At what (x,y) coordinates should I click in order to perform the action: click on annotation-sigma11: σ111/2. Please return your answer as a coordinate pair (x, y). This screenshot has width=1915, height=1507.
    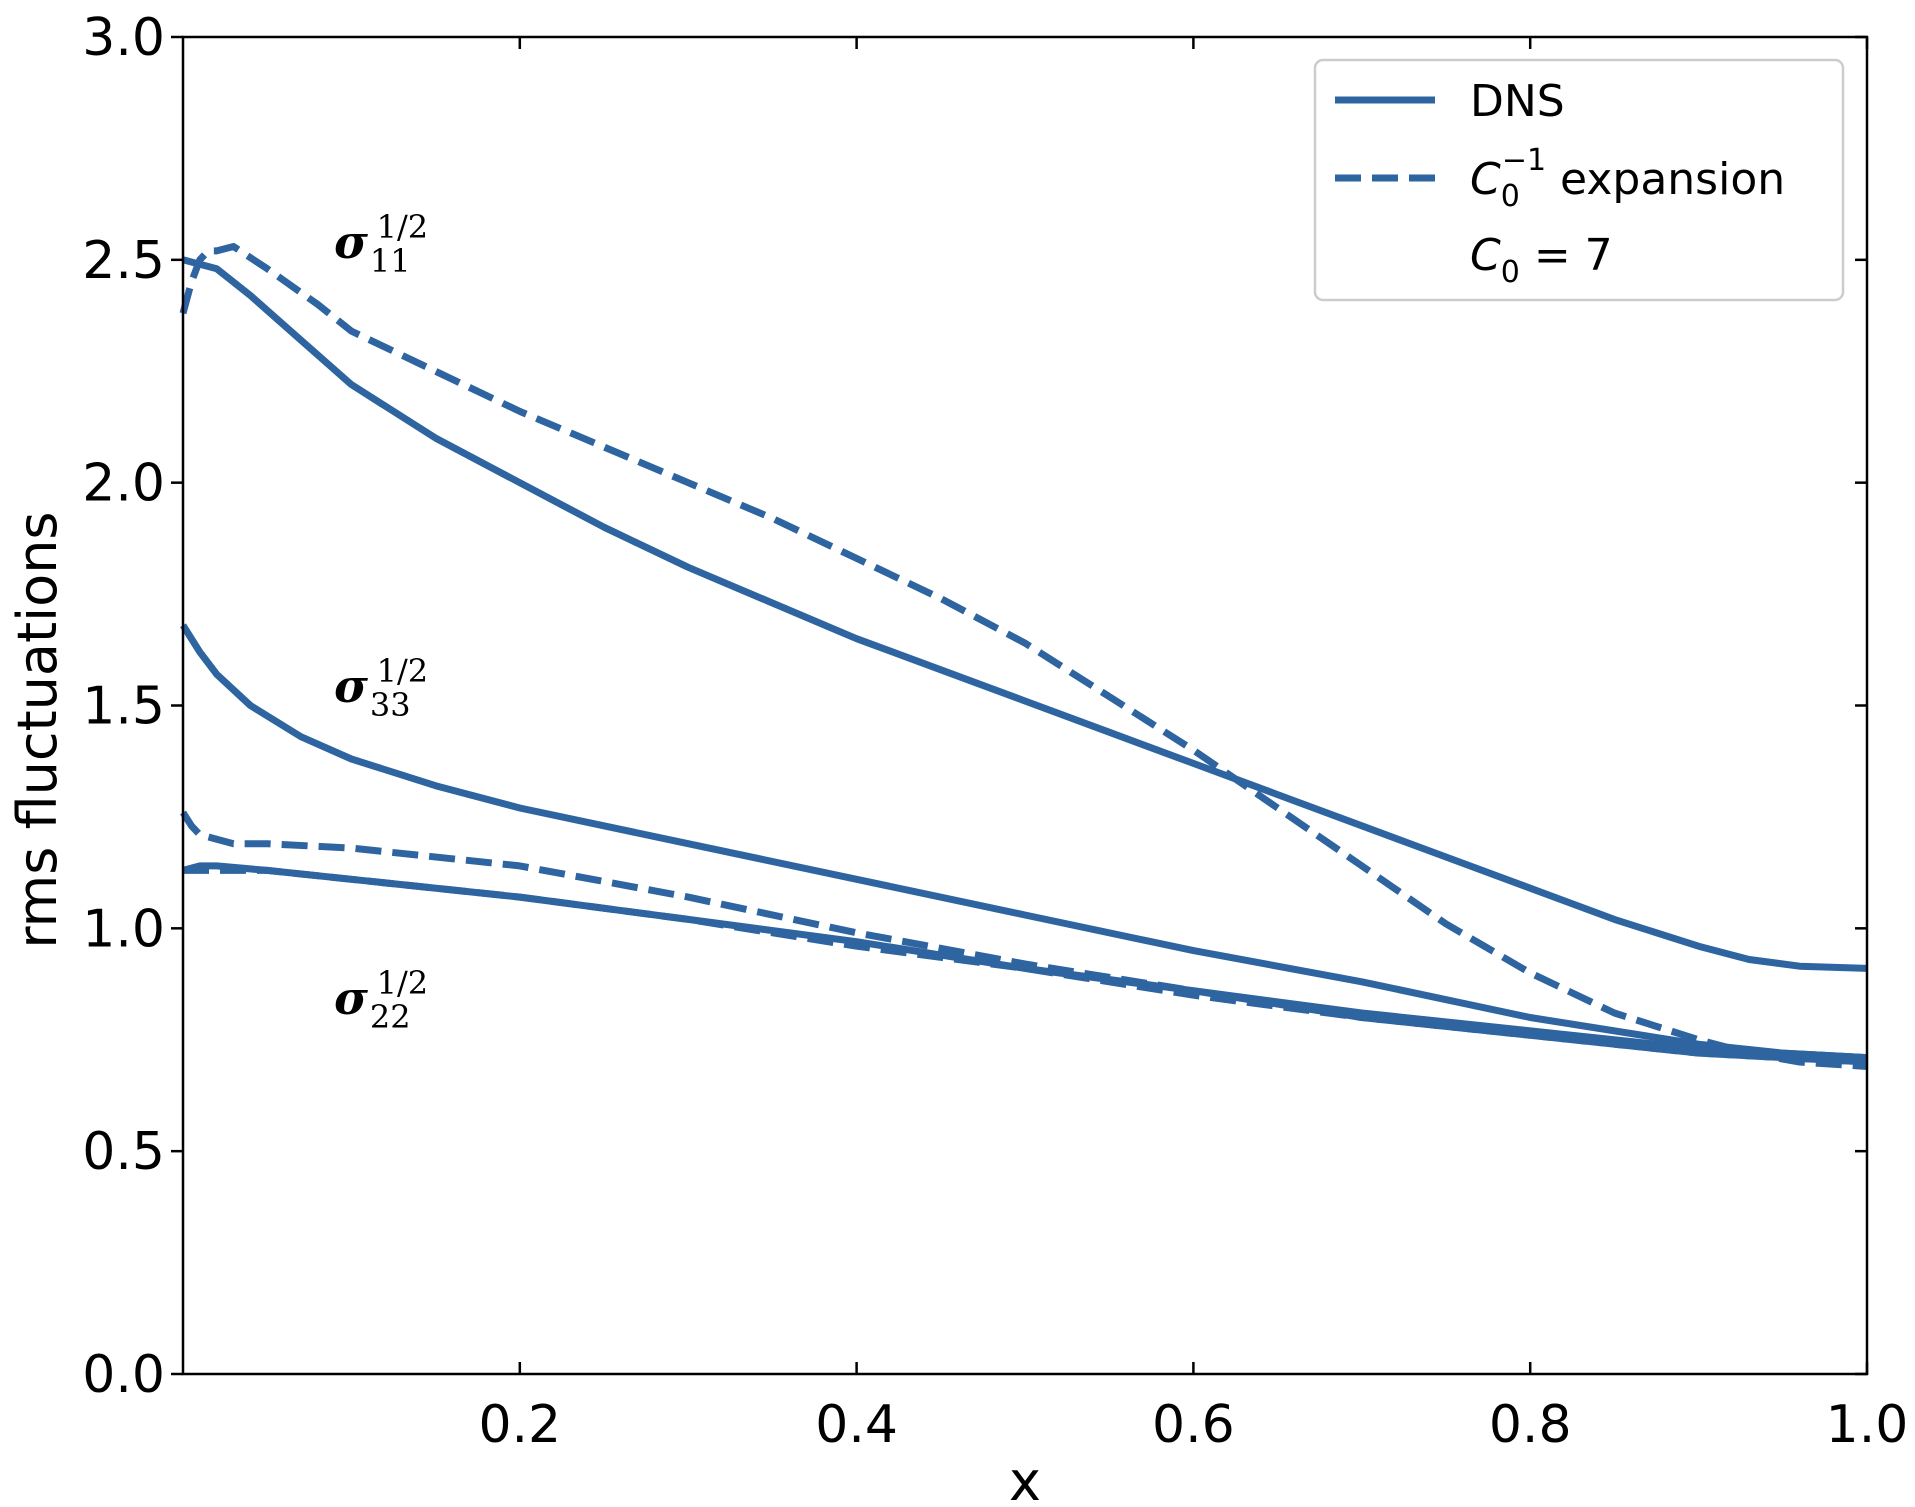
    Looking at the image, I should click on (381, 244).